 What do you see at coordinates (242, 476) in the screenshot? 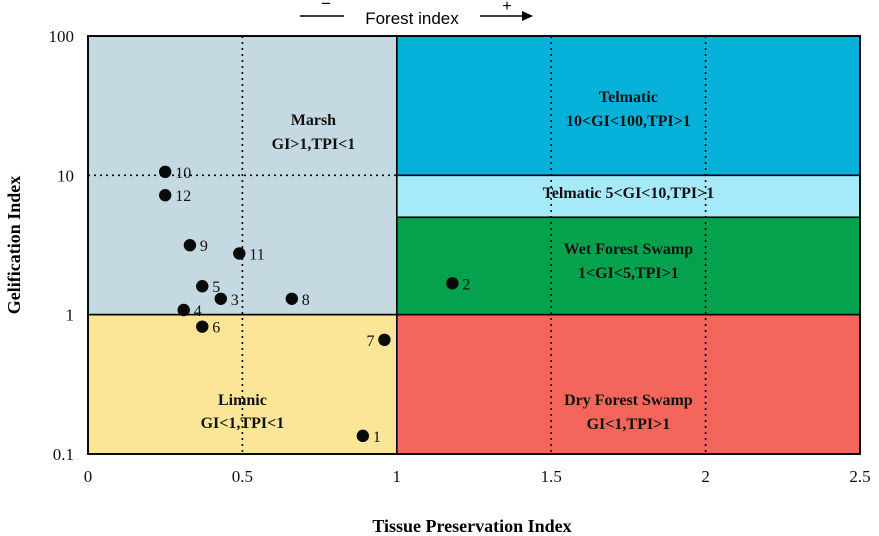
I see `x-tick-label: 0.5` at bounding box center [242, 476].